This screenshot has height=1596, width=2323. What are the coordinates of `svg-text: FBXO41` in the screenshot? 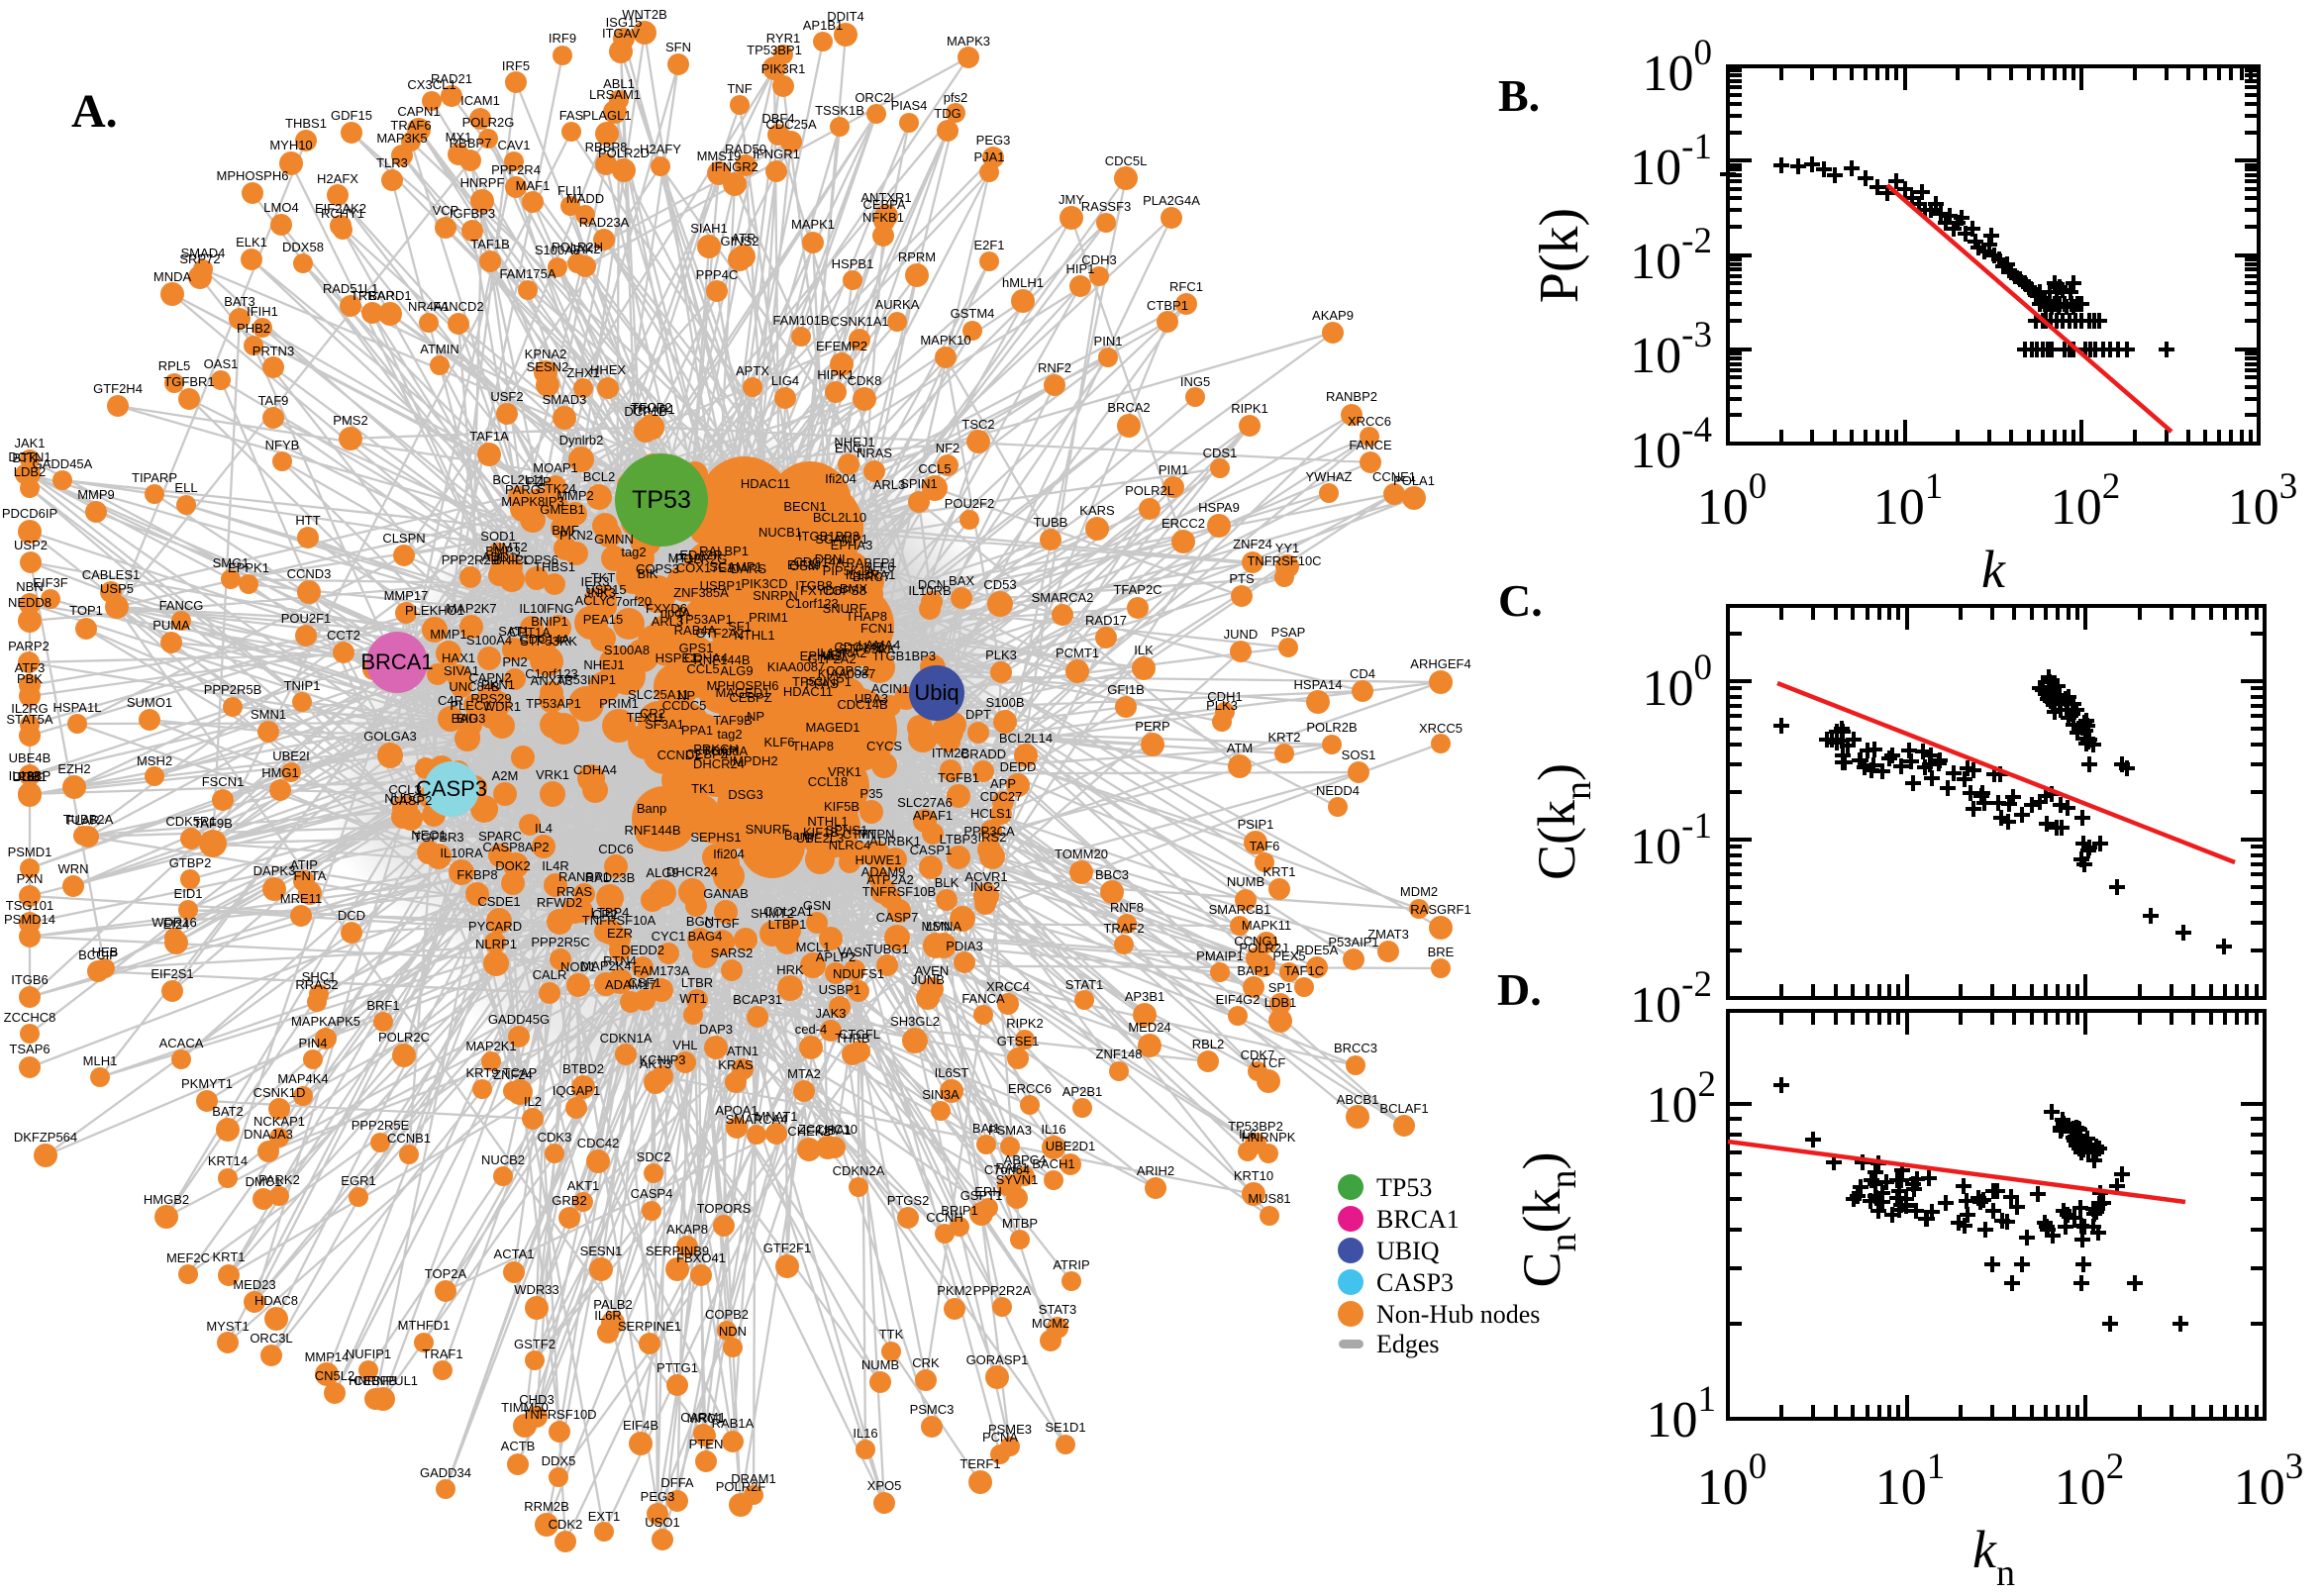 It's located at (701, 1257).